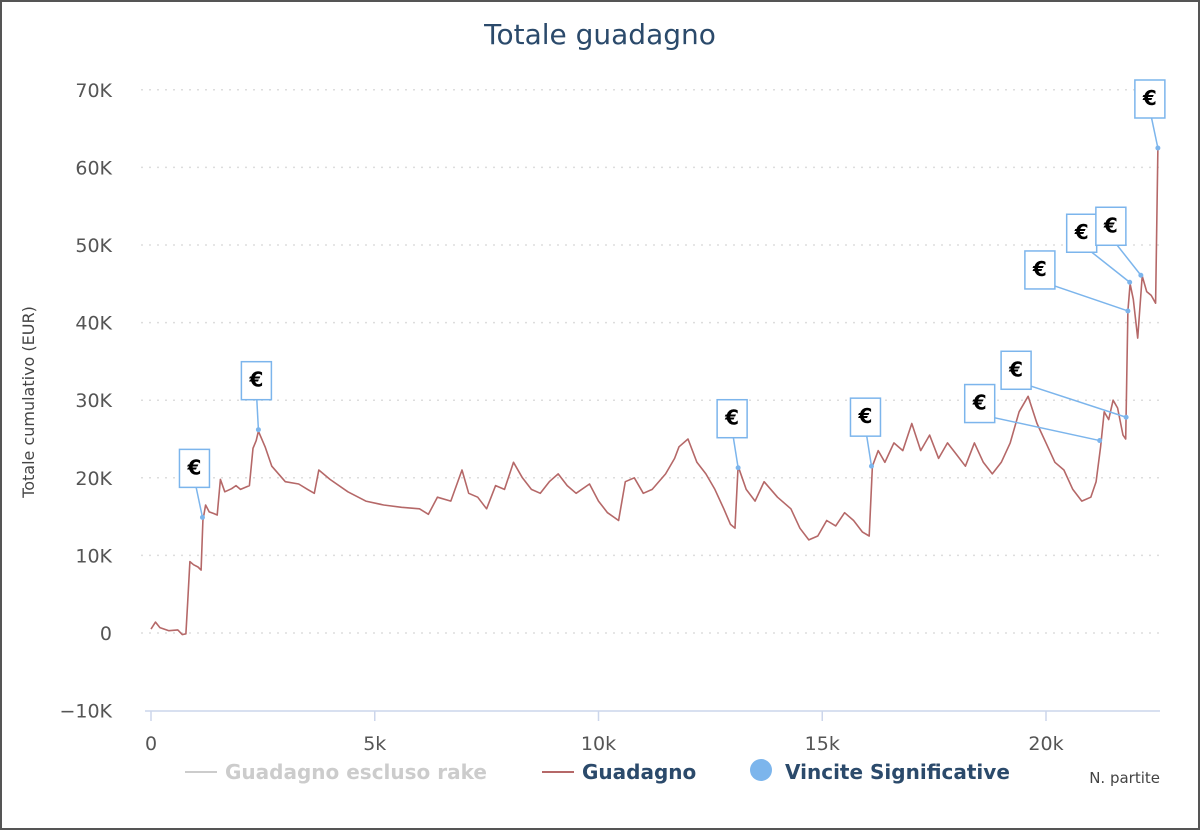 Image resolution: width=1200 pixels, height=830 pixels. I want to click on y-tick-label: 60K, so click(93, 168).